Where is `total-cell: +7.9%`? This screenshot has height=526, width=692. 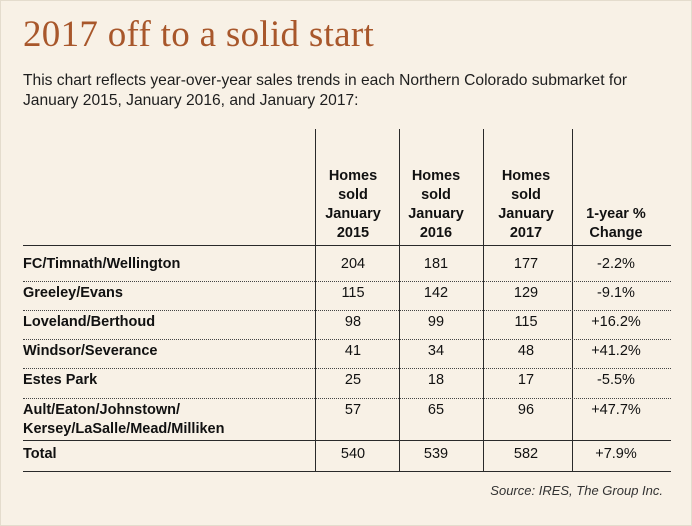 total-cell: +7.9% is located at coordinates (616, 454).